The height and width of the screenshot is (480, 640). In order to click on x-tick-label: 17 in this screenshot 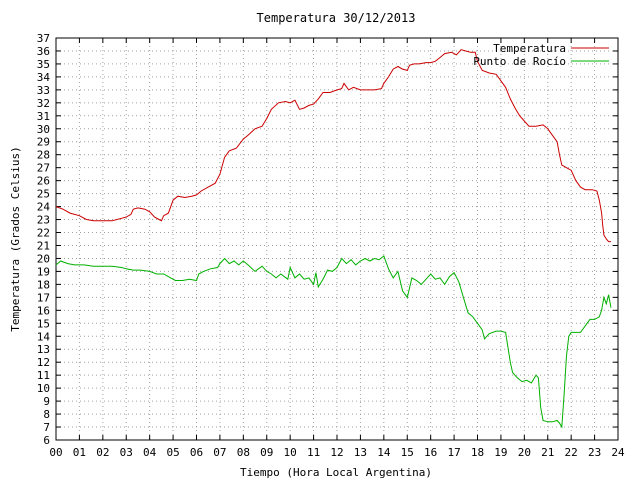, I will do `click(453, 452)`.